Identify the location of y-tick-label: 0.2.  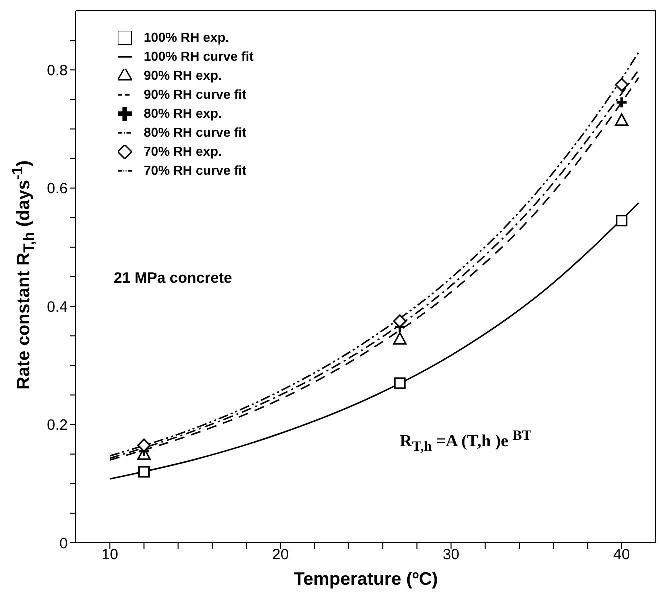
(57, 425).